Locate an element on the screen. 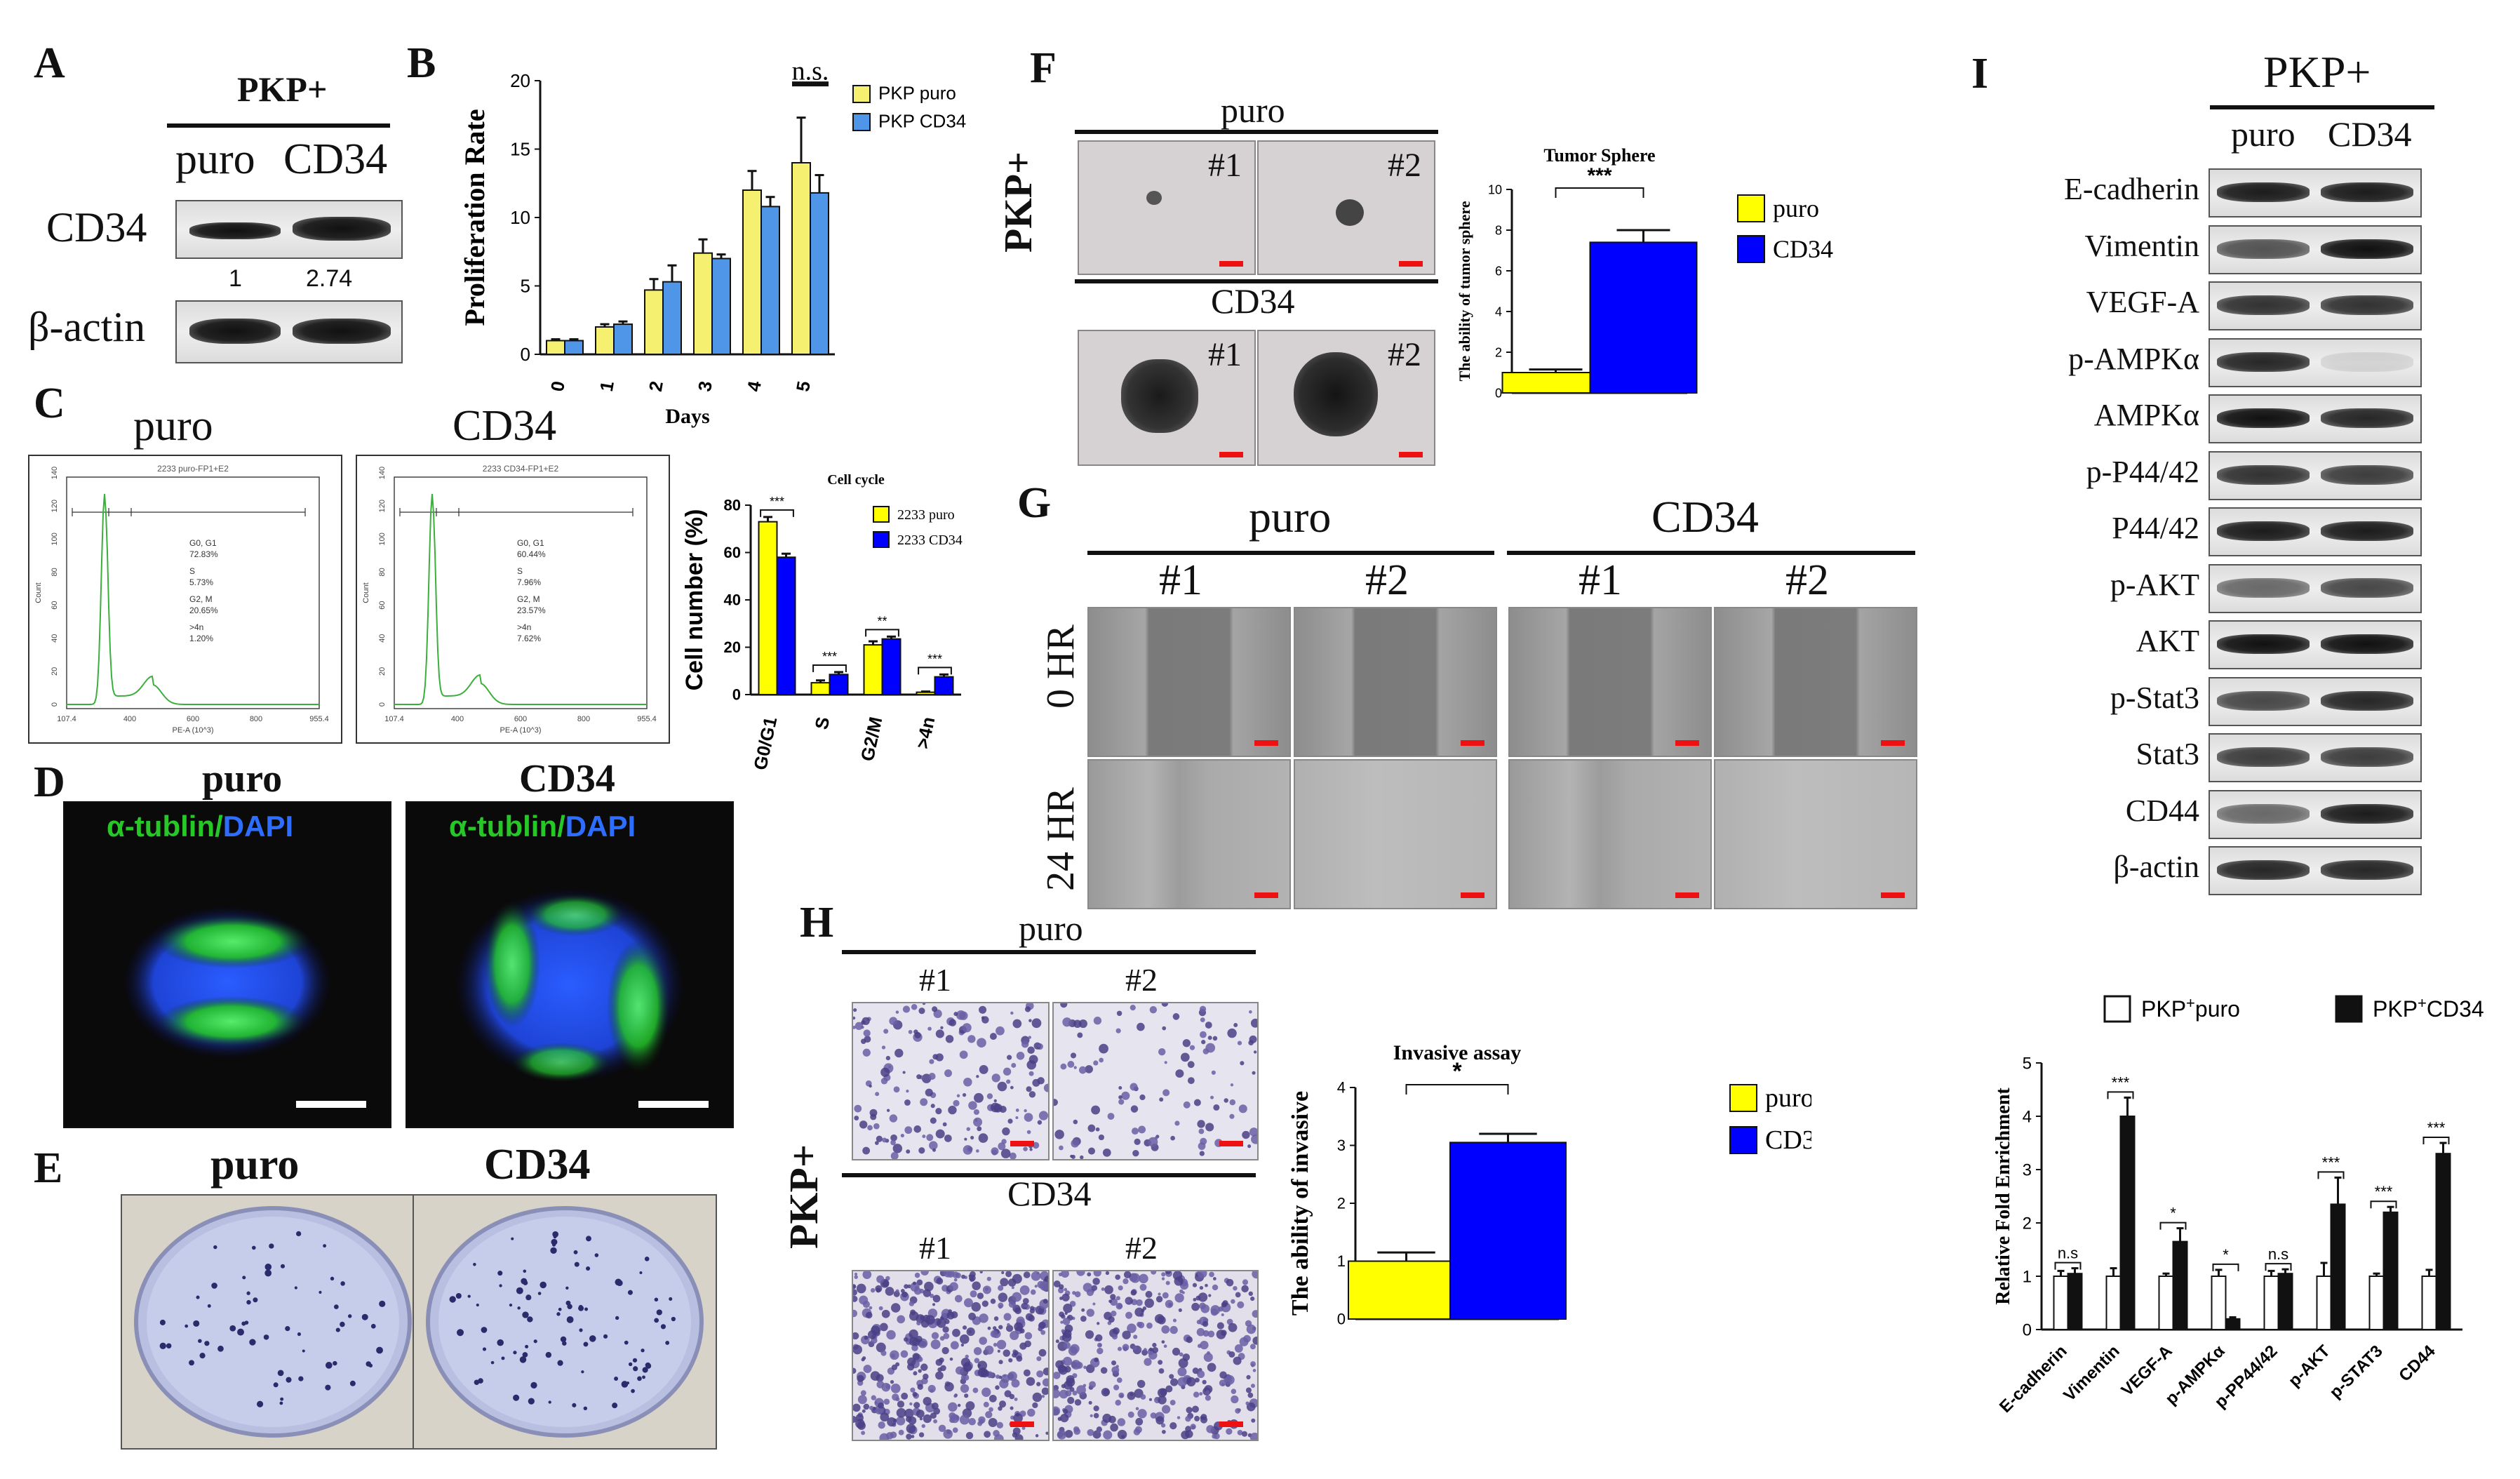 The image size is (2520, 1479). panel-d-title-cd34: CD34 is located at coordinates (567, 779).